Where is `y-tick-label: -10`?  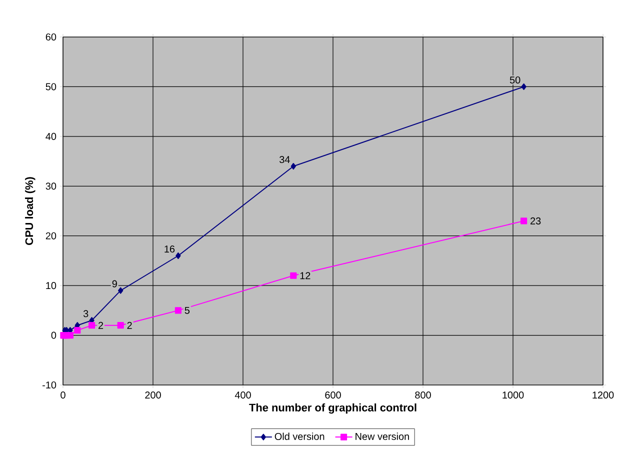 y-tick-label: -10 is located at coordinates (49, 385).